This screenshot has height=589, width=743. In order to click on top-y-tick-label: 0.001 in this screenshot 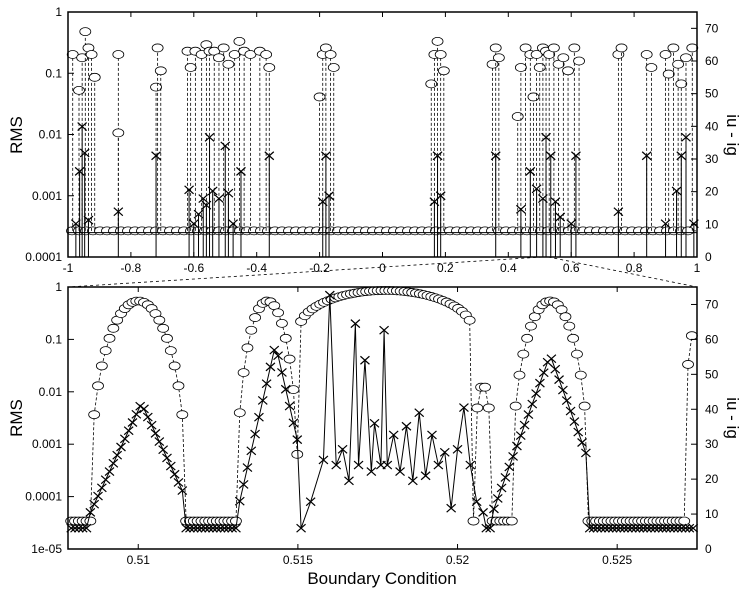, I will do `click(47, 196)`.